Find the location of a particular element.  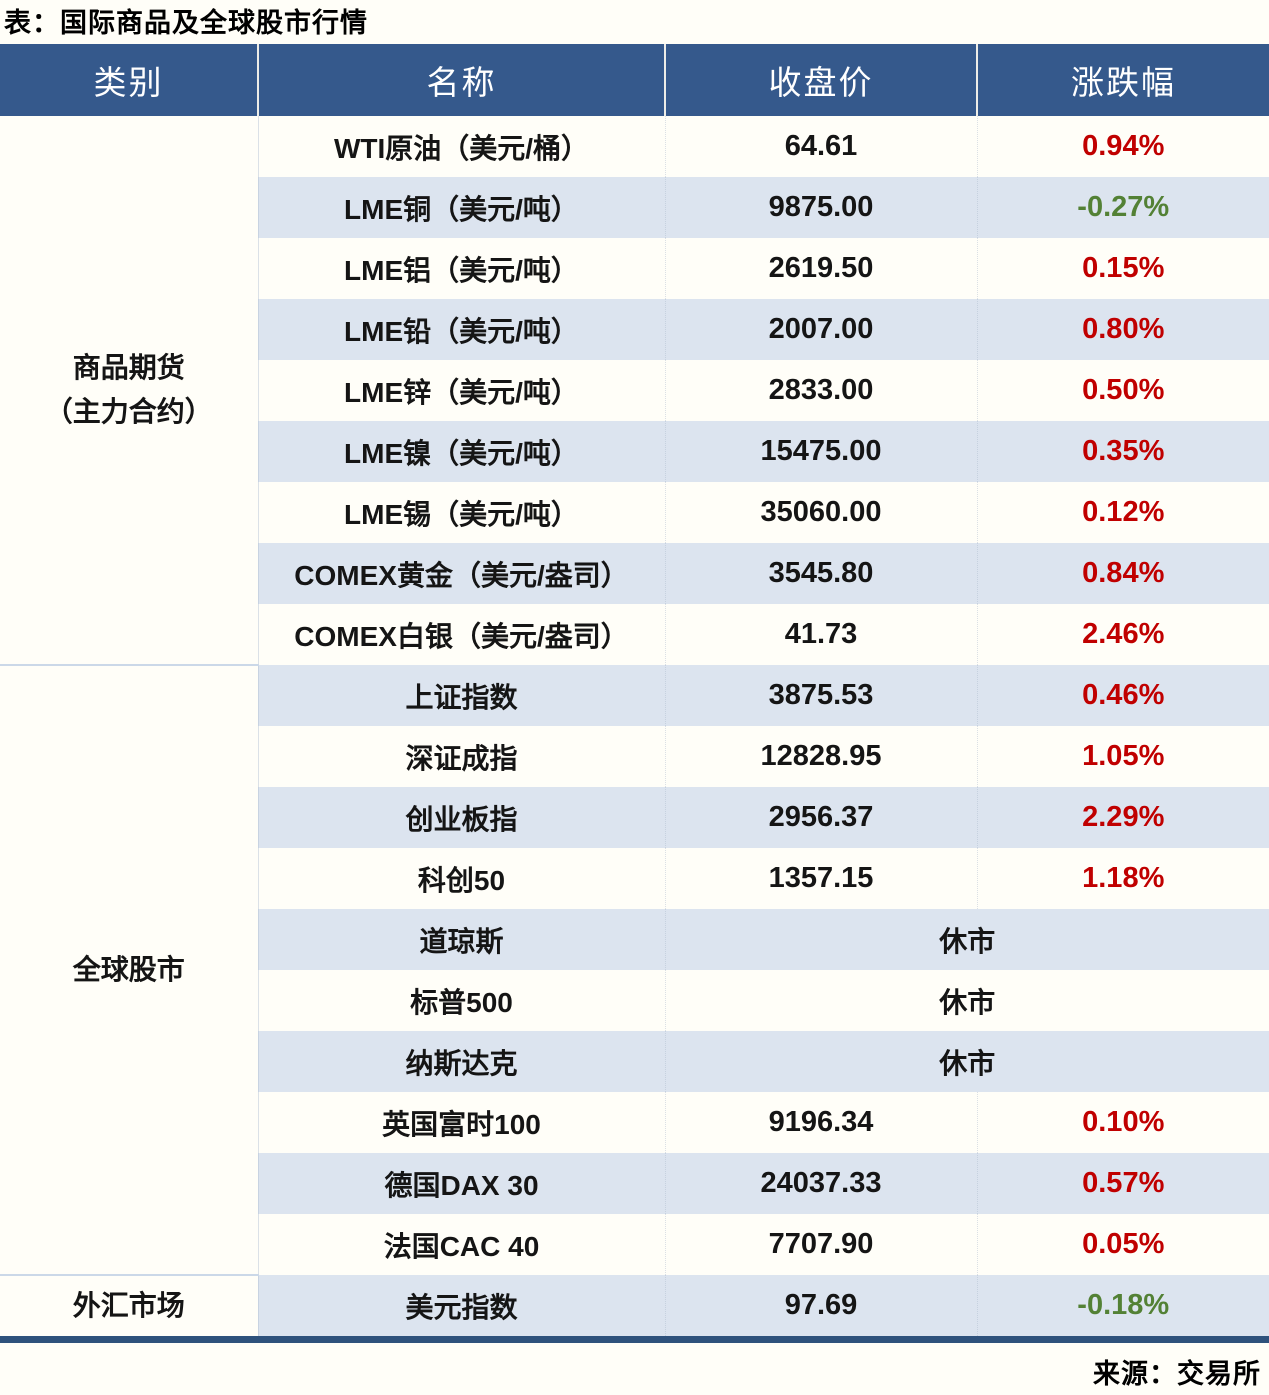

table-row: LME锌（美元/吨） 2833.00 0.50% is located at coordinates (634, 390).